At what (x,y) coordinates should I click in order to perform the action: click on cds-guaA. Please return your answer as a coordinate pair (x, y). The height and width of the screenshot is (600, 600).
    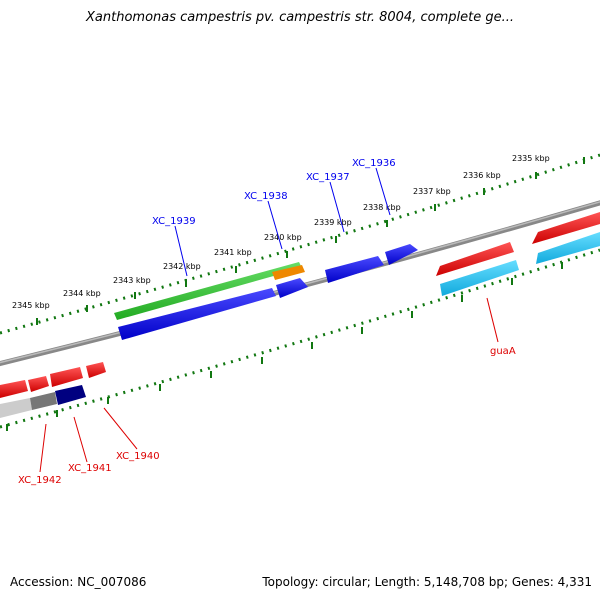
    Looking at the image, I should click on (479, 278).